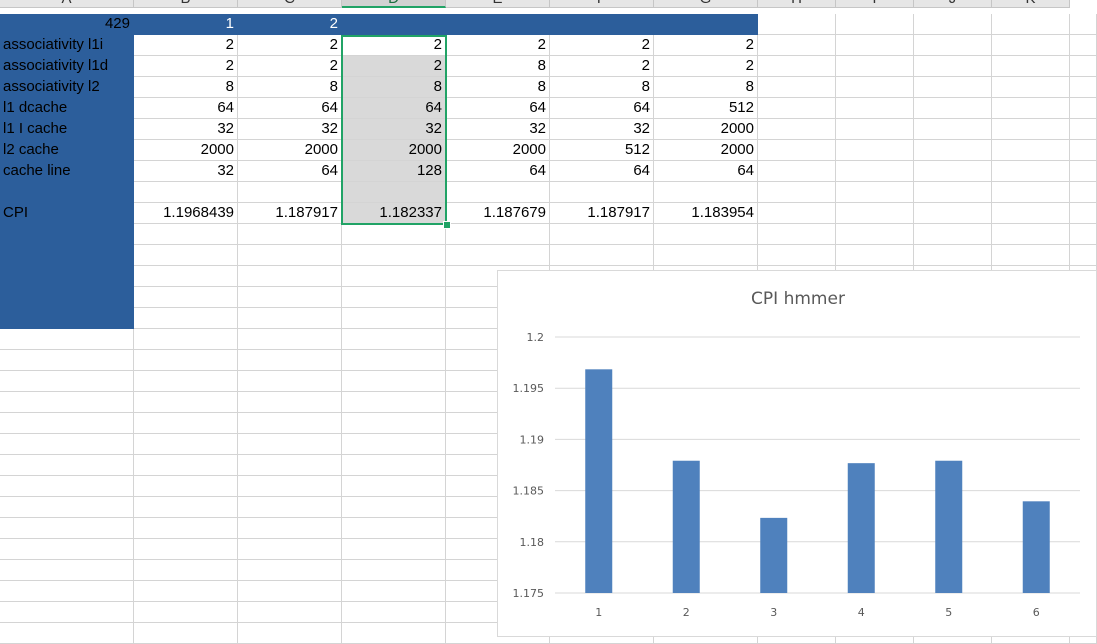  What do you see at coordinates (290, 318) in the screenshot?
I see `cell-c15` at bounding box center [290, 318].